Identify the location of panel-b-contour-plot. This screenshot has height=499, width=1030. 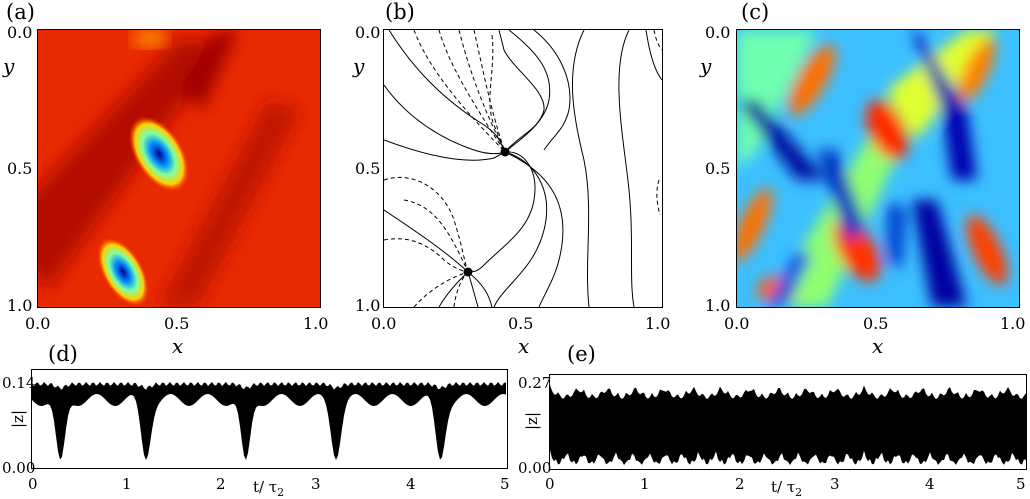
(523, 168).